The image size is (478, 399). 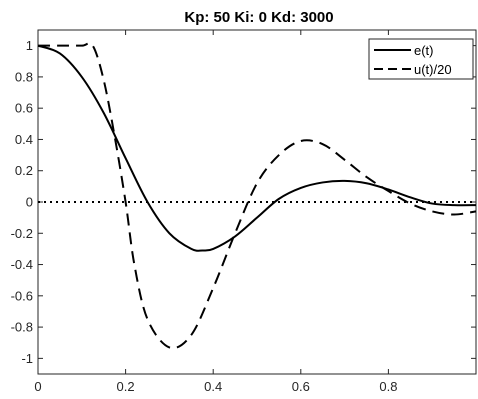 What do you see at coordinates (213, 386) in the screenshot?
I see `x-tick-label: 0.4` at bounding box center [213, 386].